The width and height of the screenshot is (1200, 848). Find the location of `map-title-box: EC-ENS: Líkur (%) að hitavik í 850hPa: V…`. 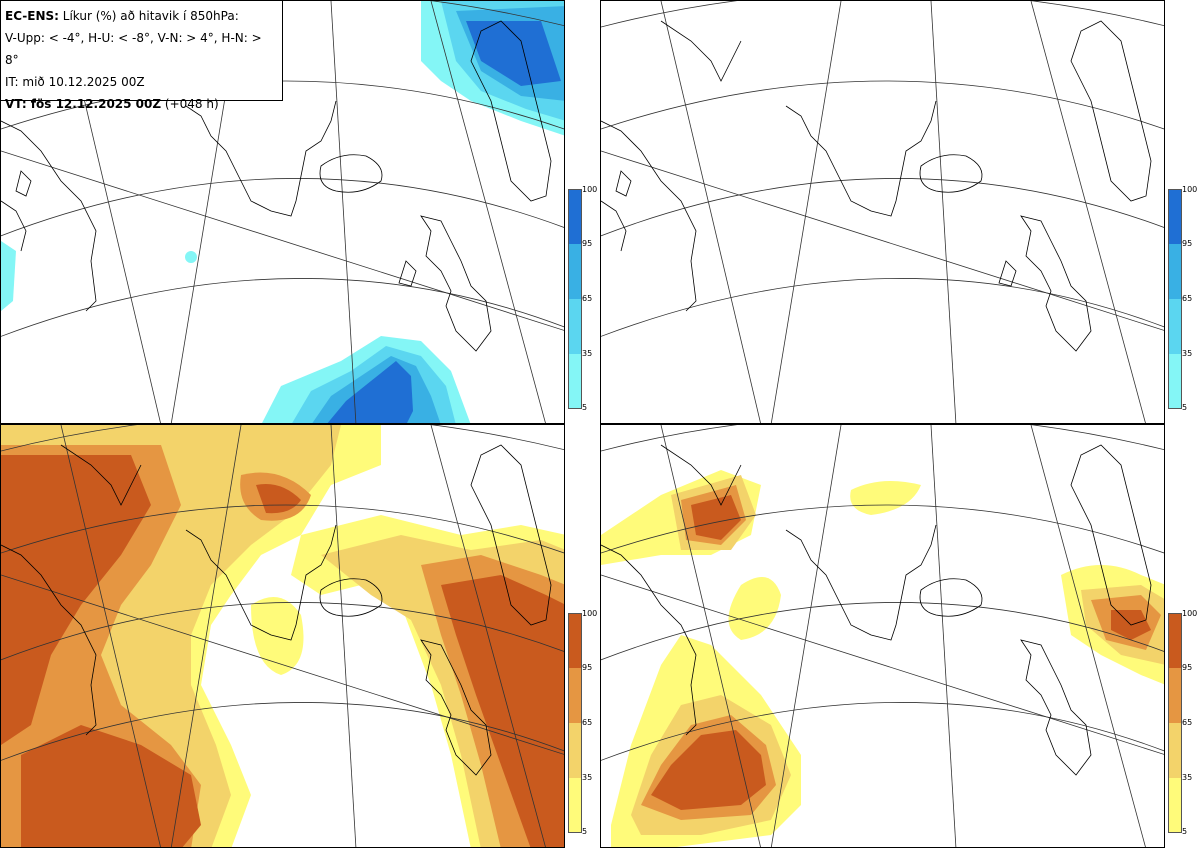

map-title-box: EC-ENS: Líkur (%) að hitavik í 850hPa: V… is located at coordinates (142, 56).